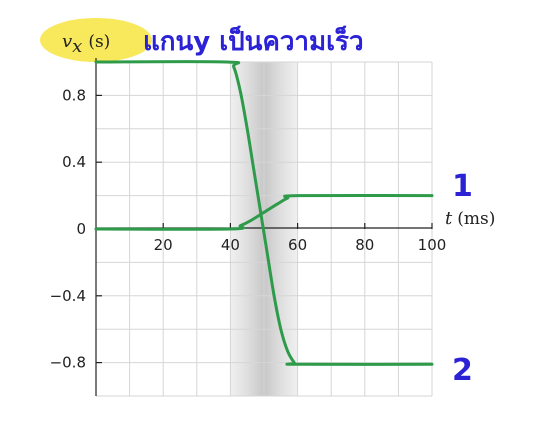  Describe the element at coordinates (163, 245) in the screenshot. I see `x-tick-label: 20` at that location.